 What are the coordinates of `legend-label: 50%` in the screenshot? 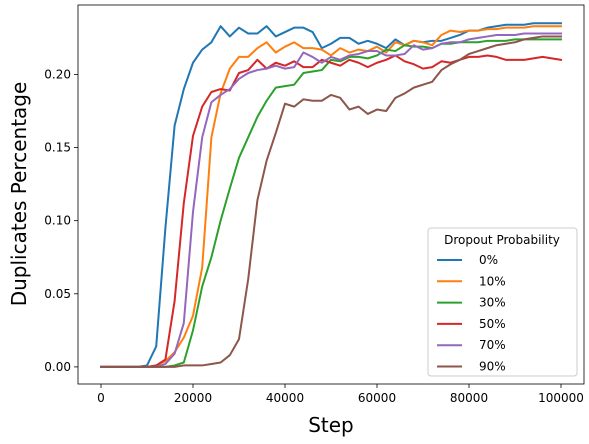 It's located at (492, 324).